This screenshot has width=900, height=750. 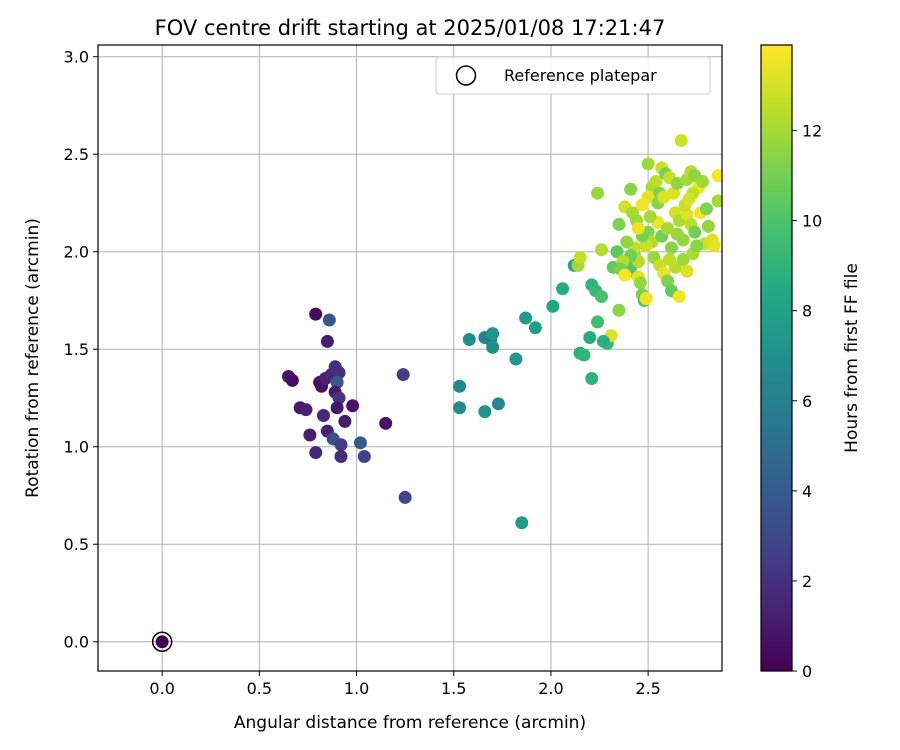 What do you see at coordinates (852, 358) in the screenshot?
I see `colorbar-label: Hours from first FF file` at bounding box center [852, 358].